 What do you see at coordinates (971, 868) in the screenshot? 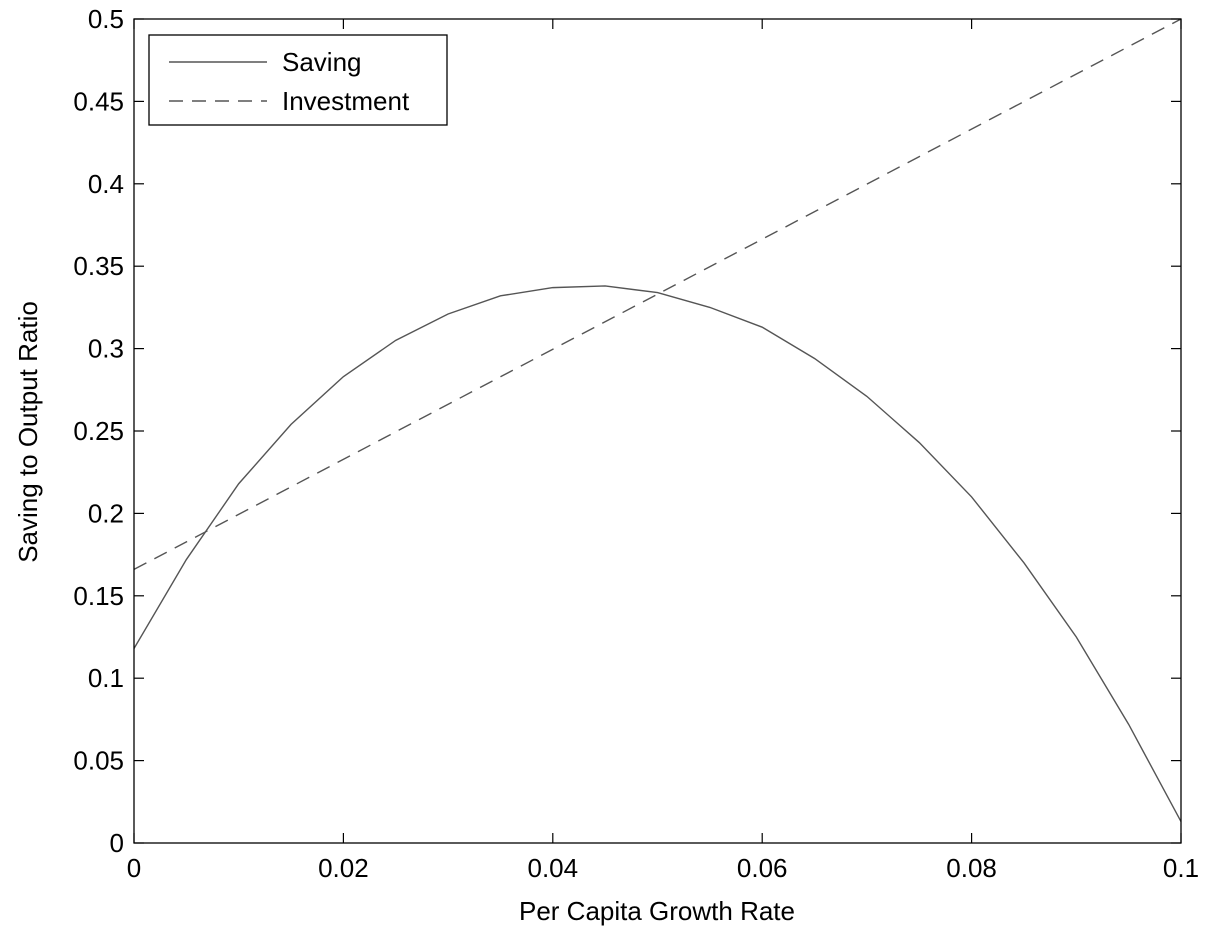
I see `x-tick-label: 0.08` at bounding box center [971, 868].